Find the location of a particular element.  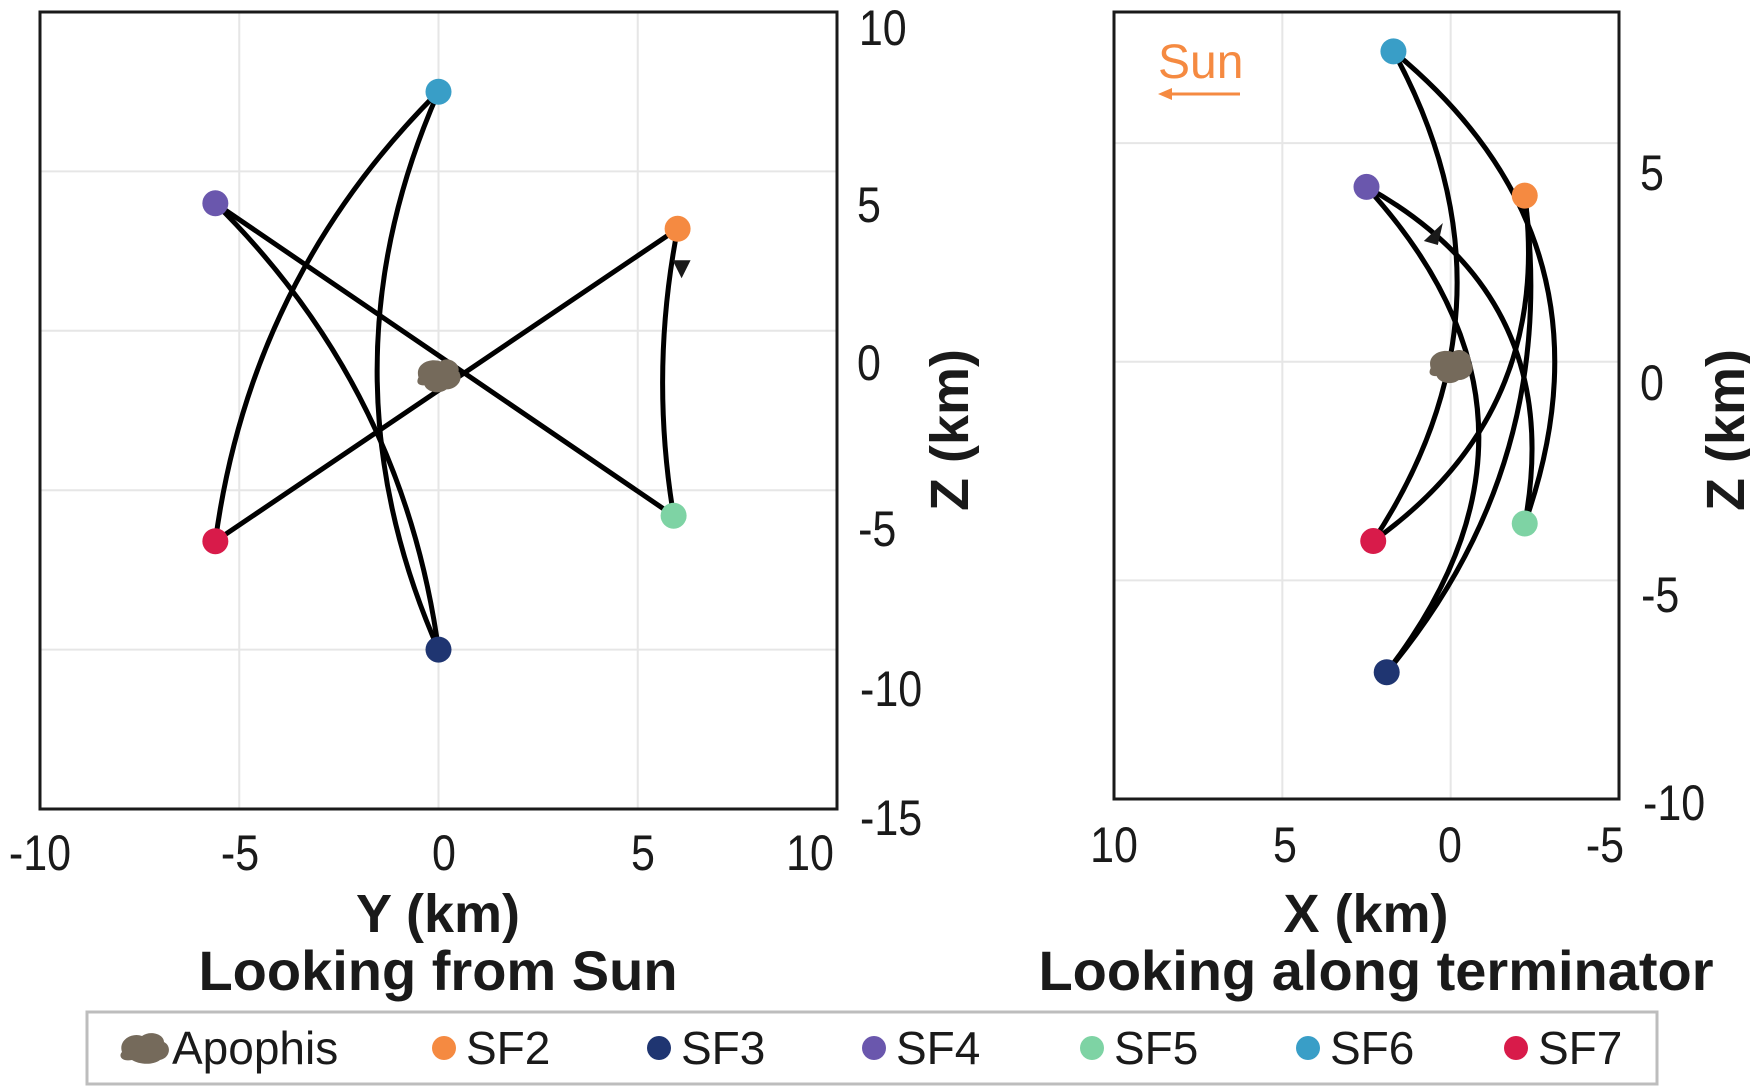

legend: Apophis SF2 SF3 SF4 SF5 SF6 SF7 is located at coordinates (872, 1048).